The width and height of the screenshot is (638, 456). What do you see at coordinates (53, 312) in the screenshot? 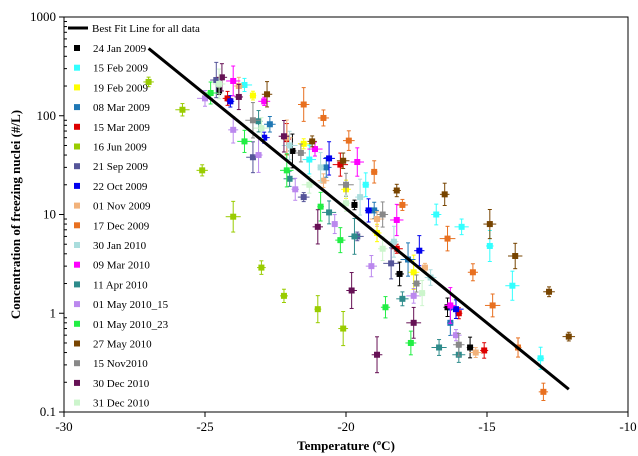
I see `y-tick-label: 1` at bounding box center [53, 312].